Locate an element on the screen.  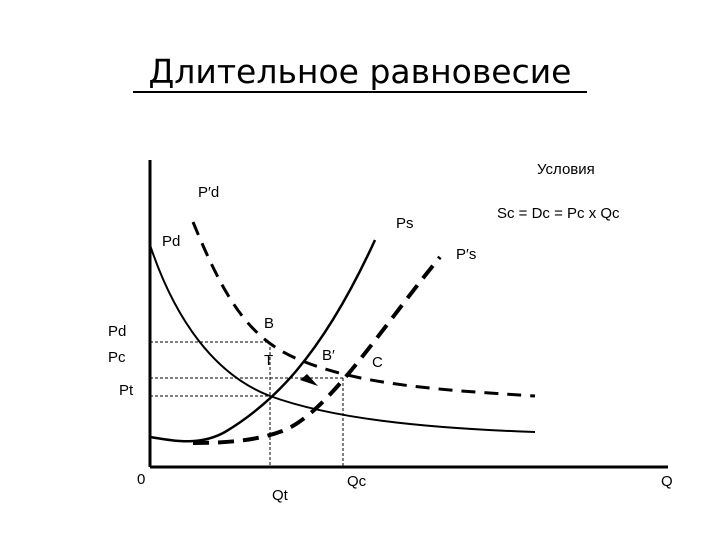
point-label: C is located at coordinates (377, 362).